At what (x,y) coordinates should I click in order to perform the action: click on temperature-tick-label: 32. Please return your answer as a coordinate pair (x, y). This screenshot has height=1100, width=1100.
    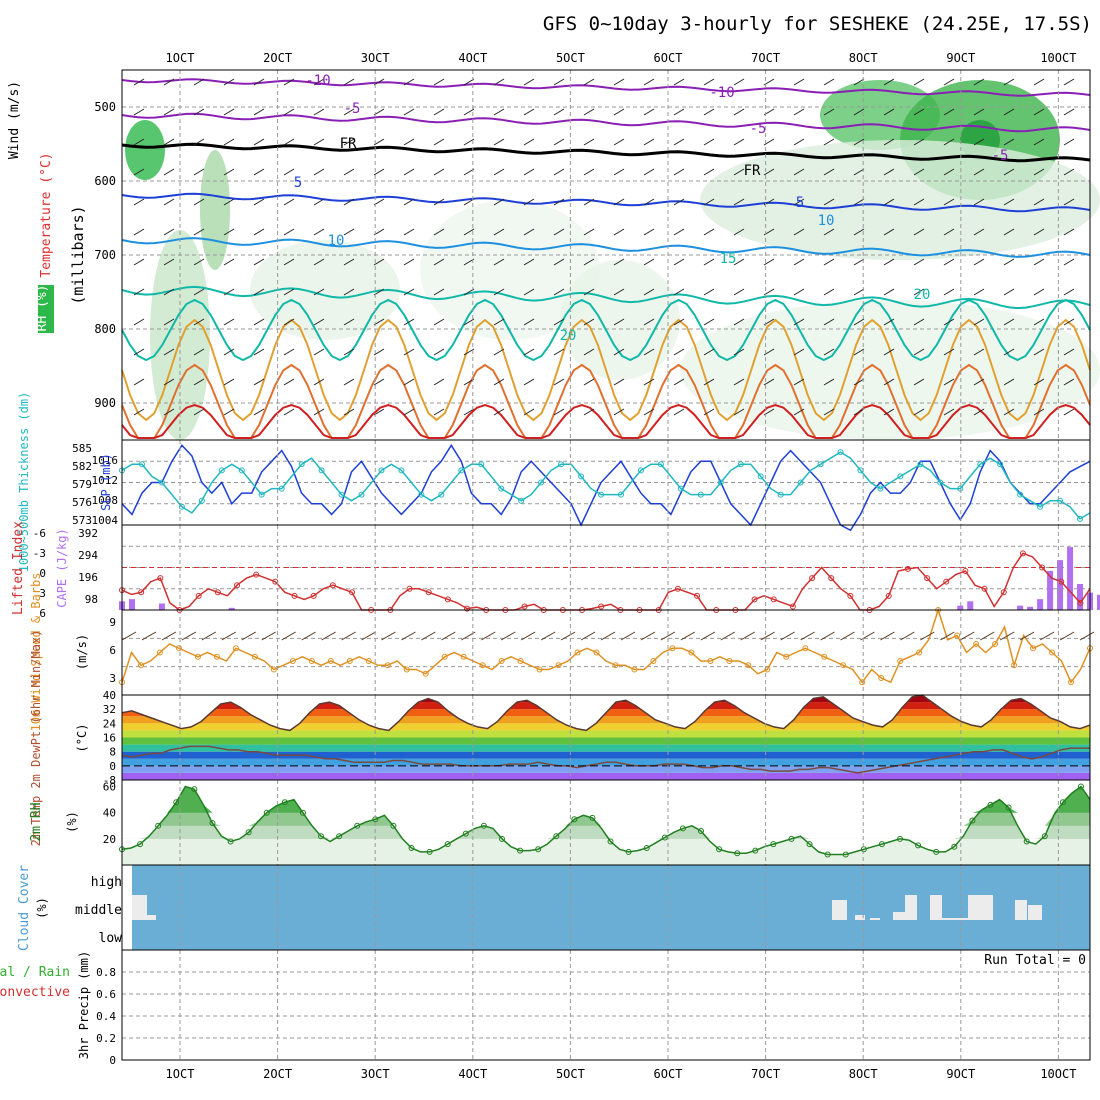
    Looking at the image, I should click on (109, 709).